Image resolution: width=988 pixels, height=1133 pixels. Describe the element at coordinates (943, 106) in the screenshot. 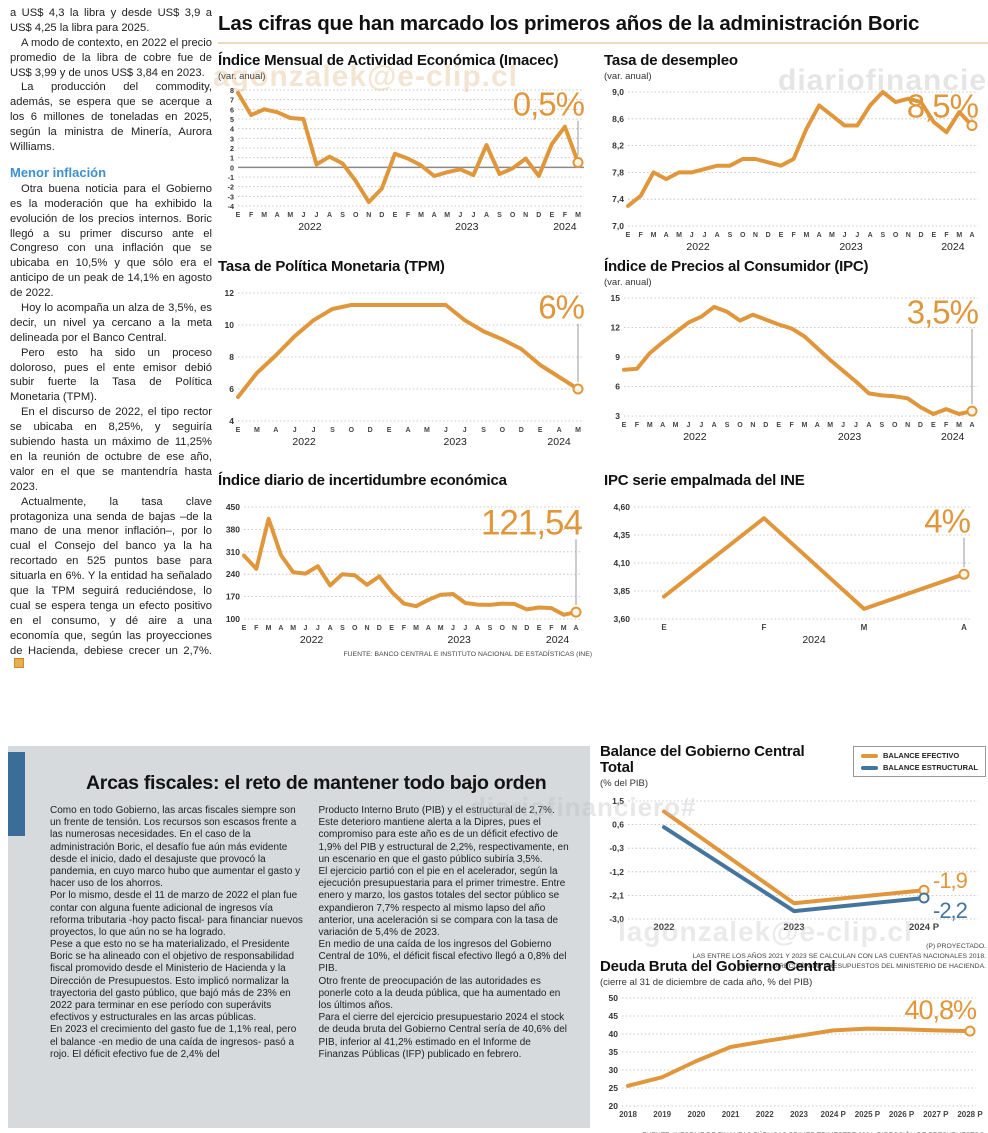

I see `svg-text: 8,5%` at that location.